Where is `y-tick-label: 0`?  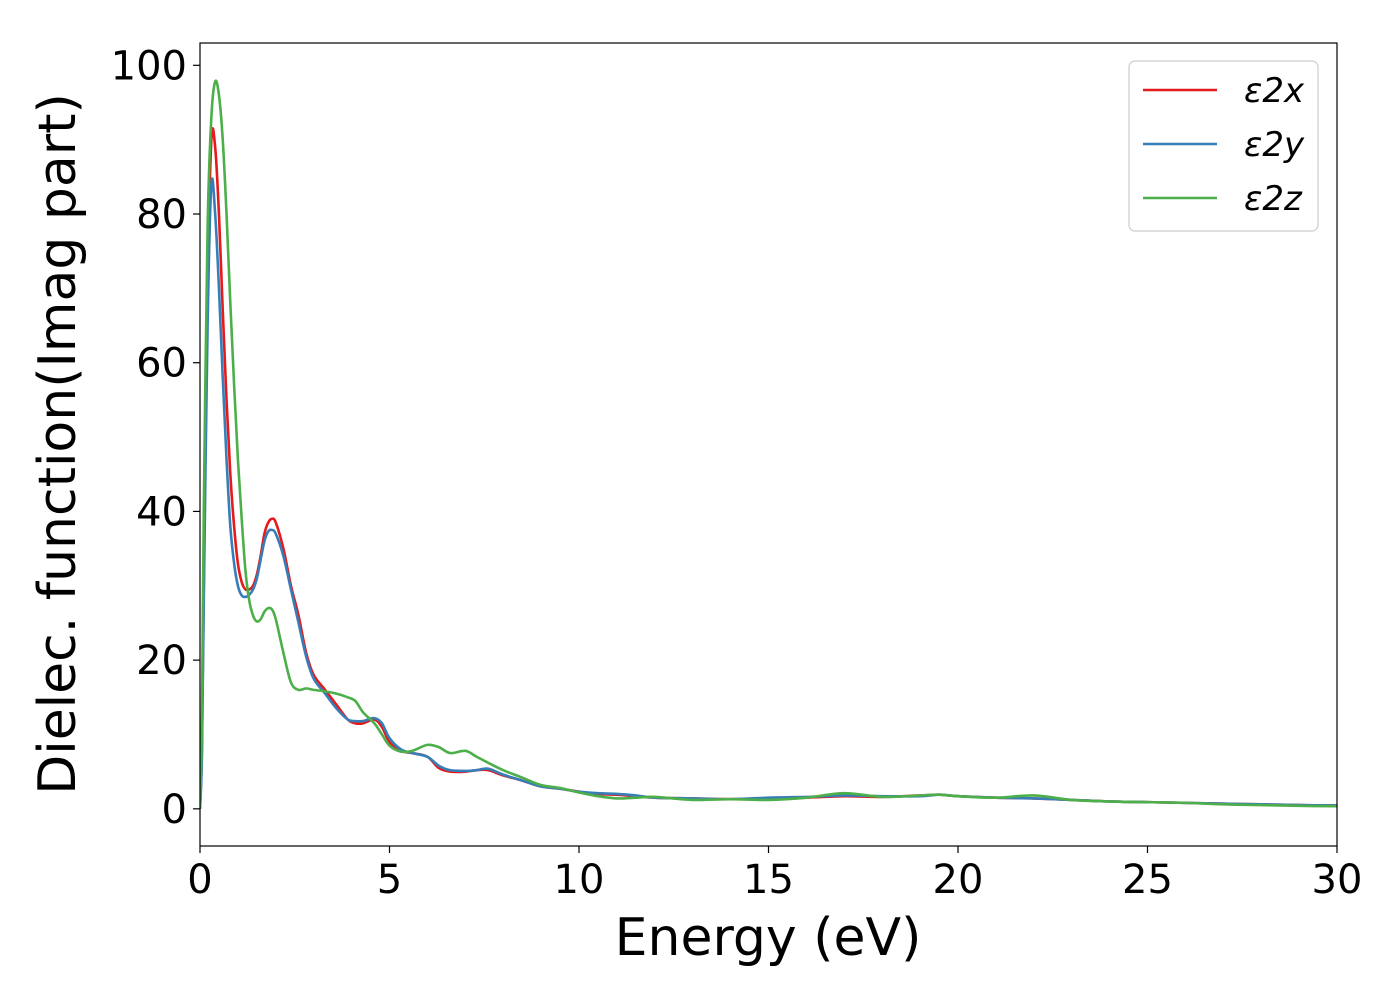
y-tick-label: 0 is located at coordinates (174, 810).